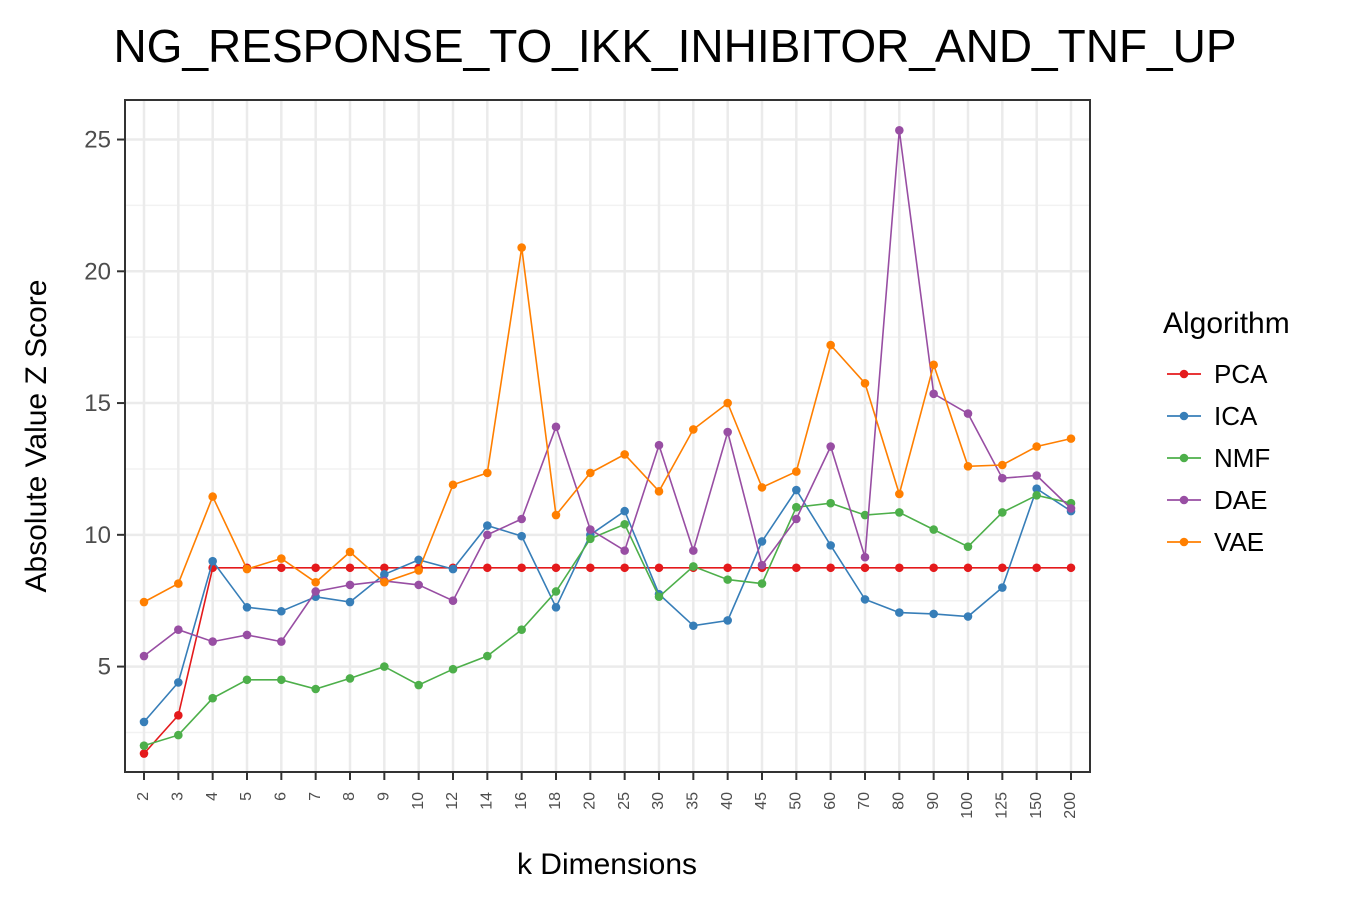  I want to click on x-tick-label: 7, so click(315, 796).